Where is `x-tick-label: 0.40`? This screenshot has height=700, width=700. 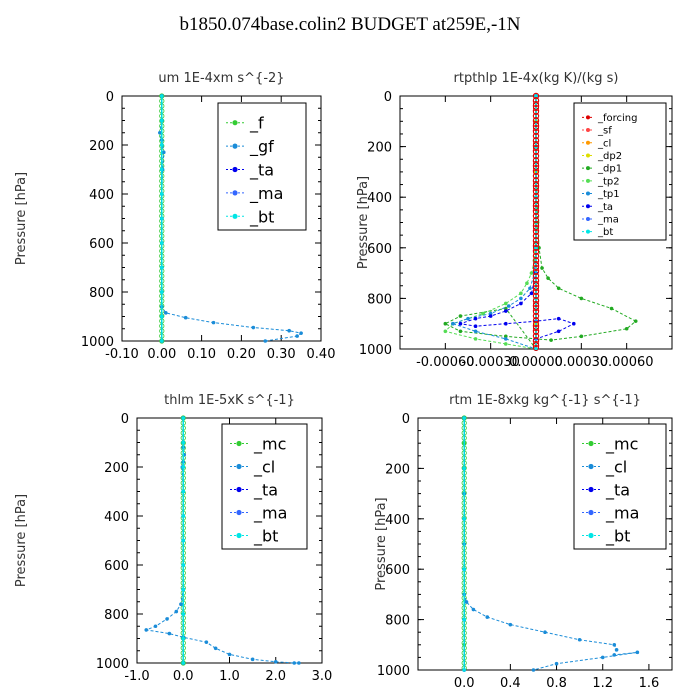
x-tick-label: 0.40 is located at coordinates (321, 354).